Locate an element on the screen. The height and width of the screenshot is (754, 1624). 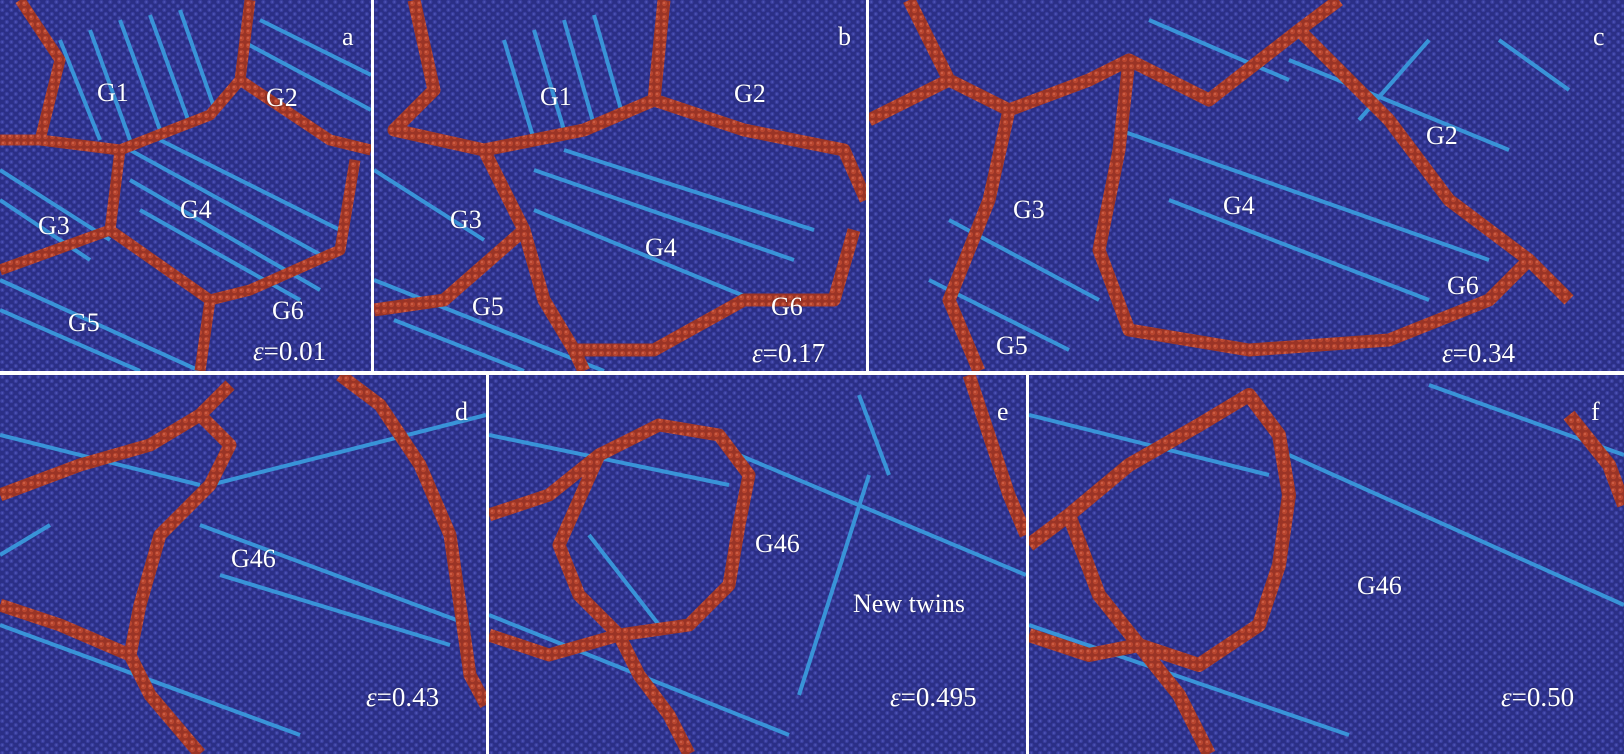
strain-label: ε=0.01 is located at coordinates (289, 351).